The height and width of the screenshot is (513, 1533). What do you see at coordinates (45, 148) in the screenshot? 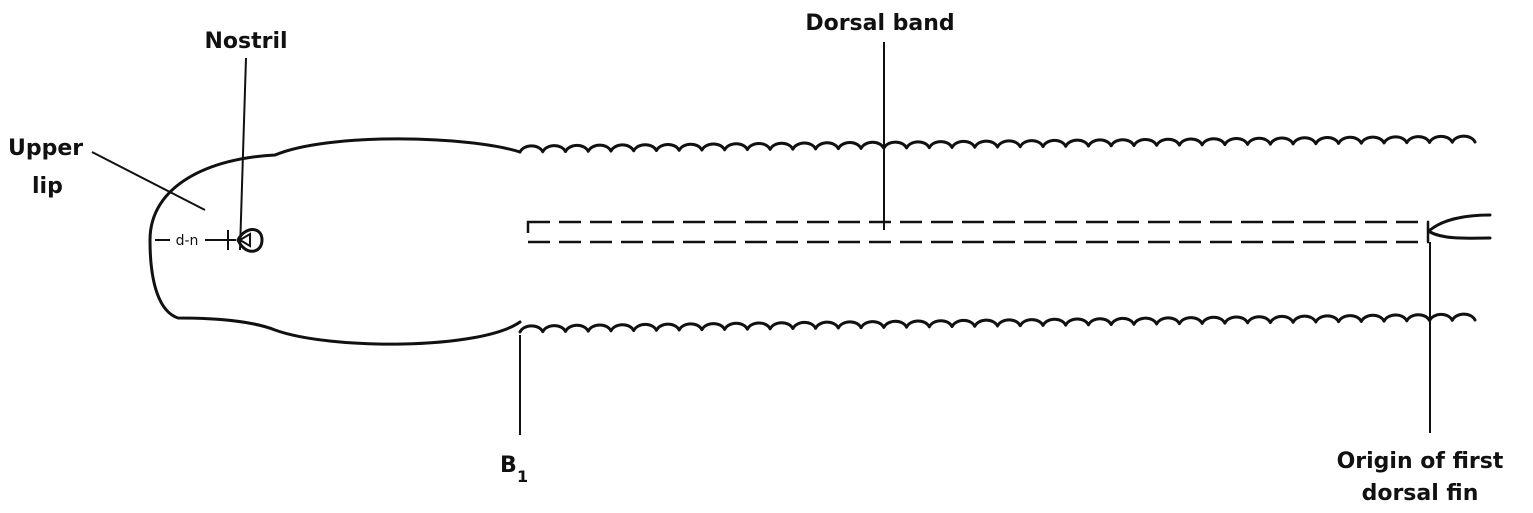
I see `upper-lip-label: Upper` at bounding box center [45, 148].